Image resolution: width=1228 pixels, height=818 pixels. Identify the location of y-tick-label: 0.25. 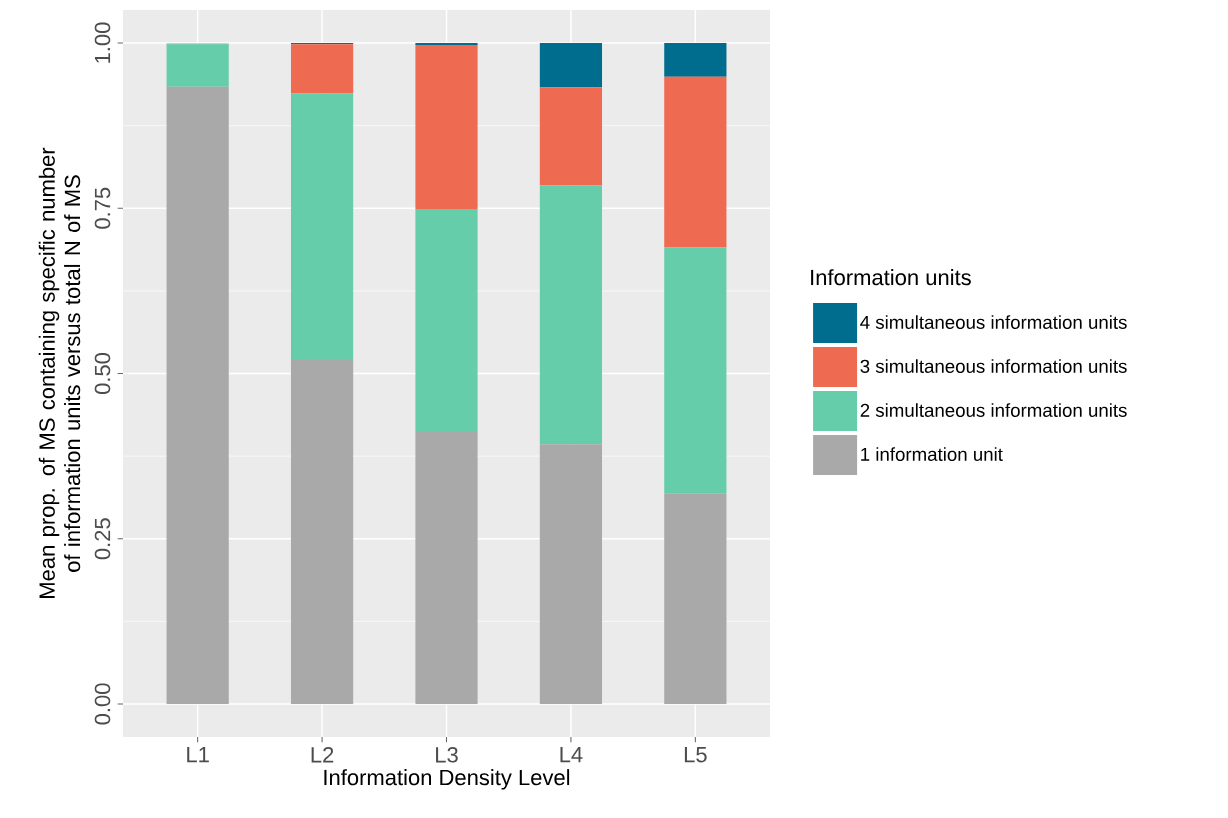
(102, 539).